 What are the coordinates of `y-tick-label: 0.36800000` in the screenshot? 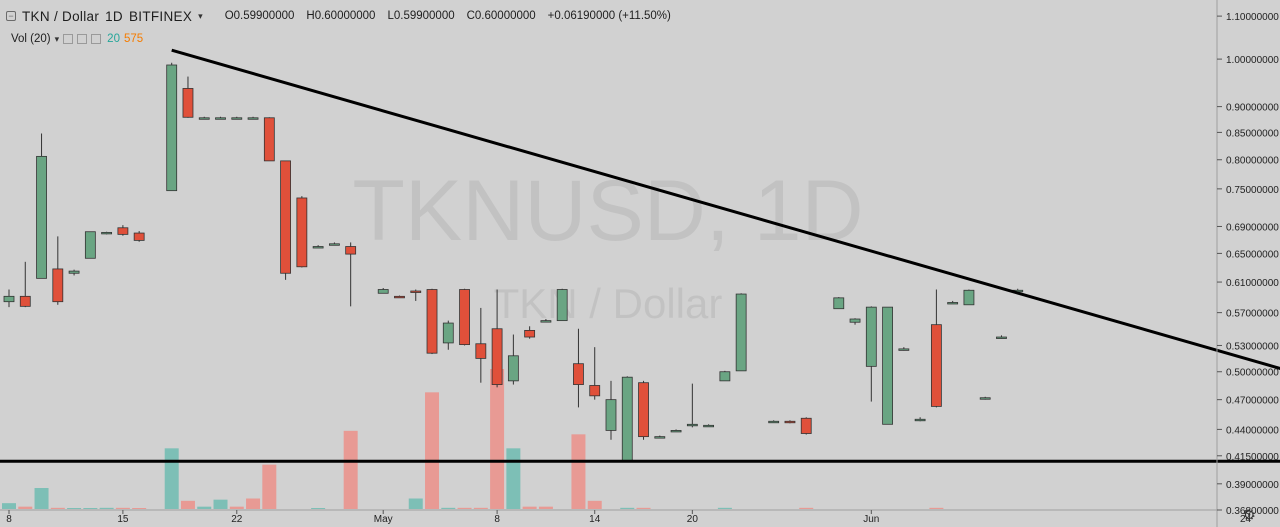 It's located at (1252, 511).